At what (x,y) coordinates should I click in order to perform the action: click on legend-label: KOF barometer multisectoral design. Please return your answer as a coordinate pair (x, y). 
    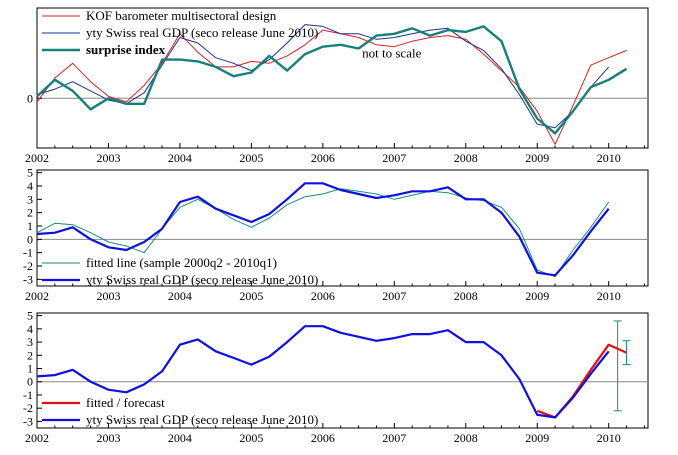
    Looking at the image, I should click on (181, 15).